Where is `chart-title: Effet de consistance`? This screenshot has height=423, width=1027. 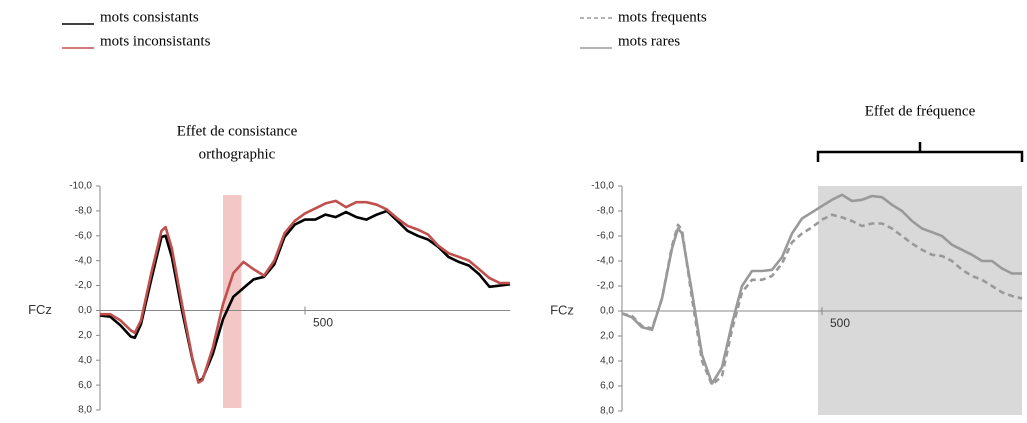
chart-title: Effet de consistance is located at coordinates (237, 131).